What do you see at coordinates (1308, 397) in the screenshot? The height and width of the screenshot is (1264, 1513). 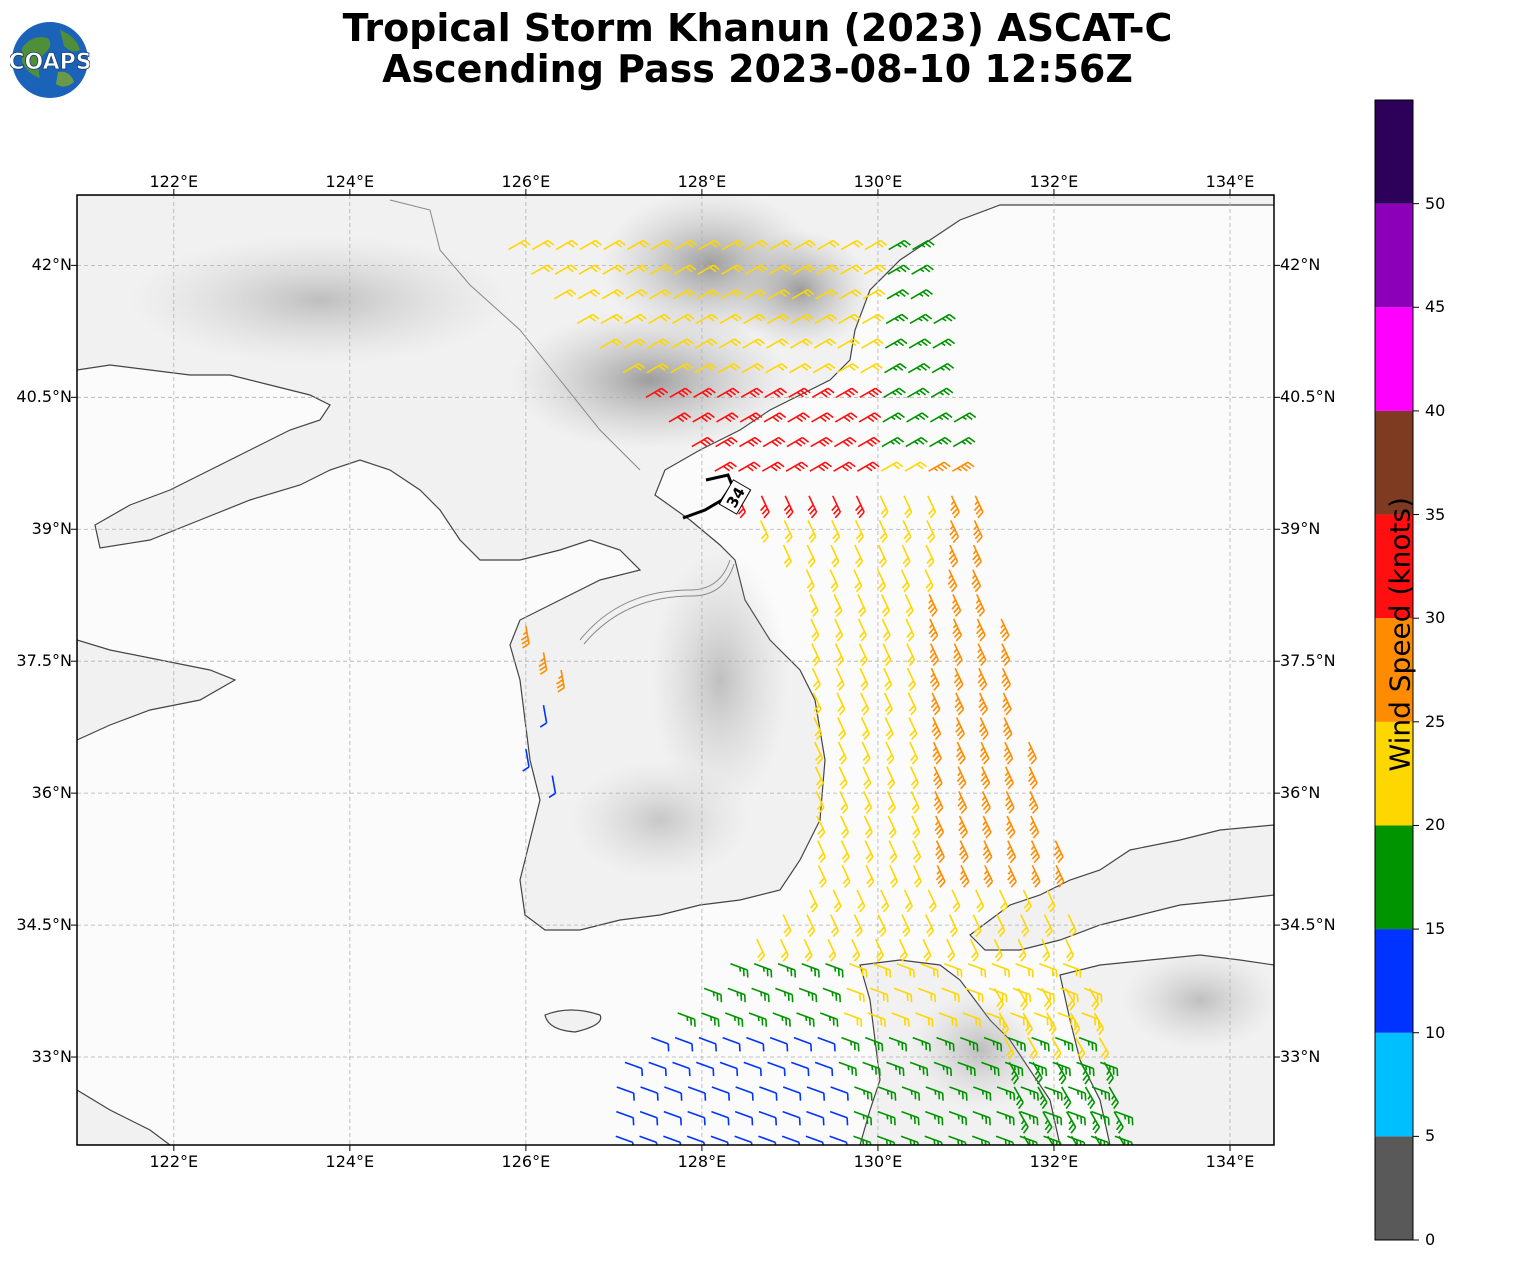 I see `lat-tick-label-right: 40.5°N` at bounding box center [1308, 397].